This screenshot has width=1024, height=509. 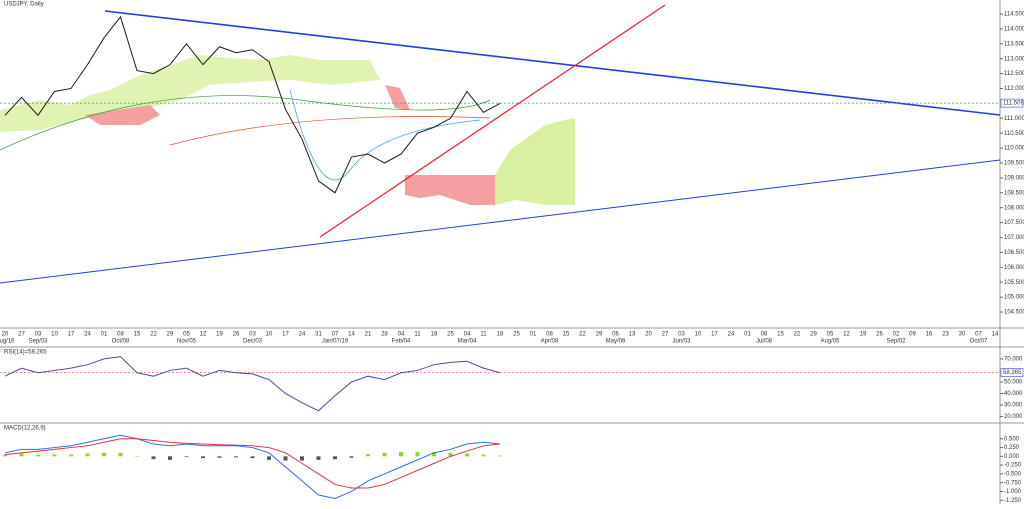 What do you see at coordinates (21, 335) in the screenshot?
I see `x-tick-label: 27` at bounding box center [21, 335].